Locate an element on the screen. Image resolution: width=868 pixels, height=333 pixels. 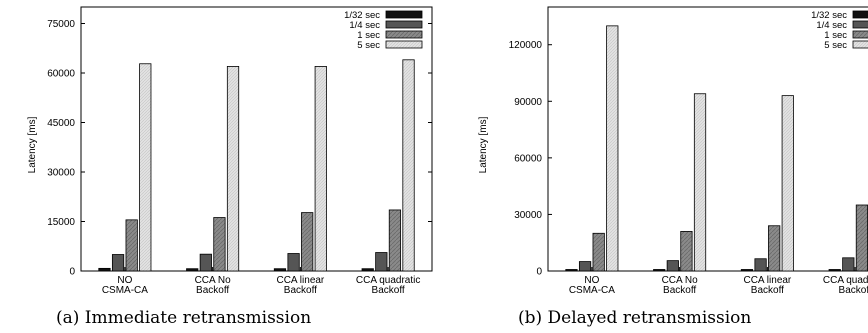
panel-b-legend-label: 5 sec is located at coordinates (835, 45).